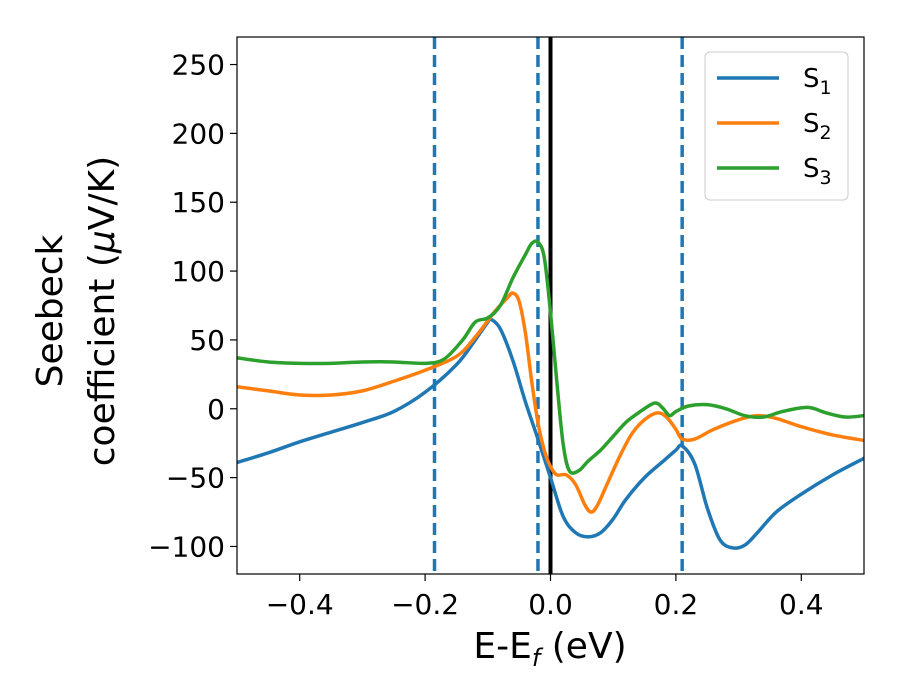 Image resolution: width=900 pixels, height=700 pixels. I want to click on x-axis-label: E-Ef (eV), so click(549, 649).